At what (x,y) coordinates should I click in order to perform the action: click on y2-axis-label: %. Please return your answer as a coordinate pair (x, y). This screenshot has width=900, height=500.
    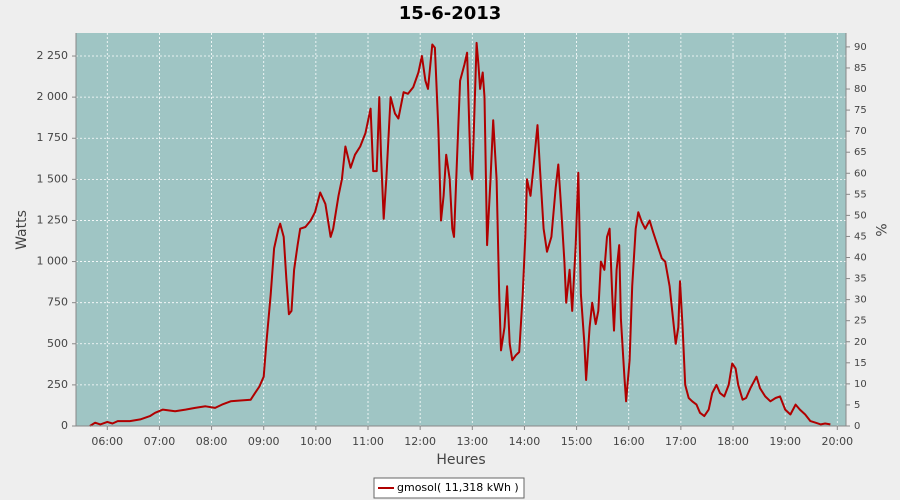
    Looking at the image, I should click on (880, 229).